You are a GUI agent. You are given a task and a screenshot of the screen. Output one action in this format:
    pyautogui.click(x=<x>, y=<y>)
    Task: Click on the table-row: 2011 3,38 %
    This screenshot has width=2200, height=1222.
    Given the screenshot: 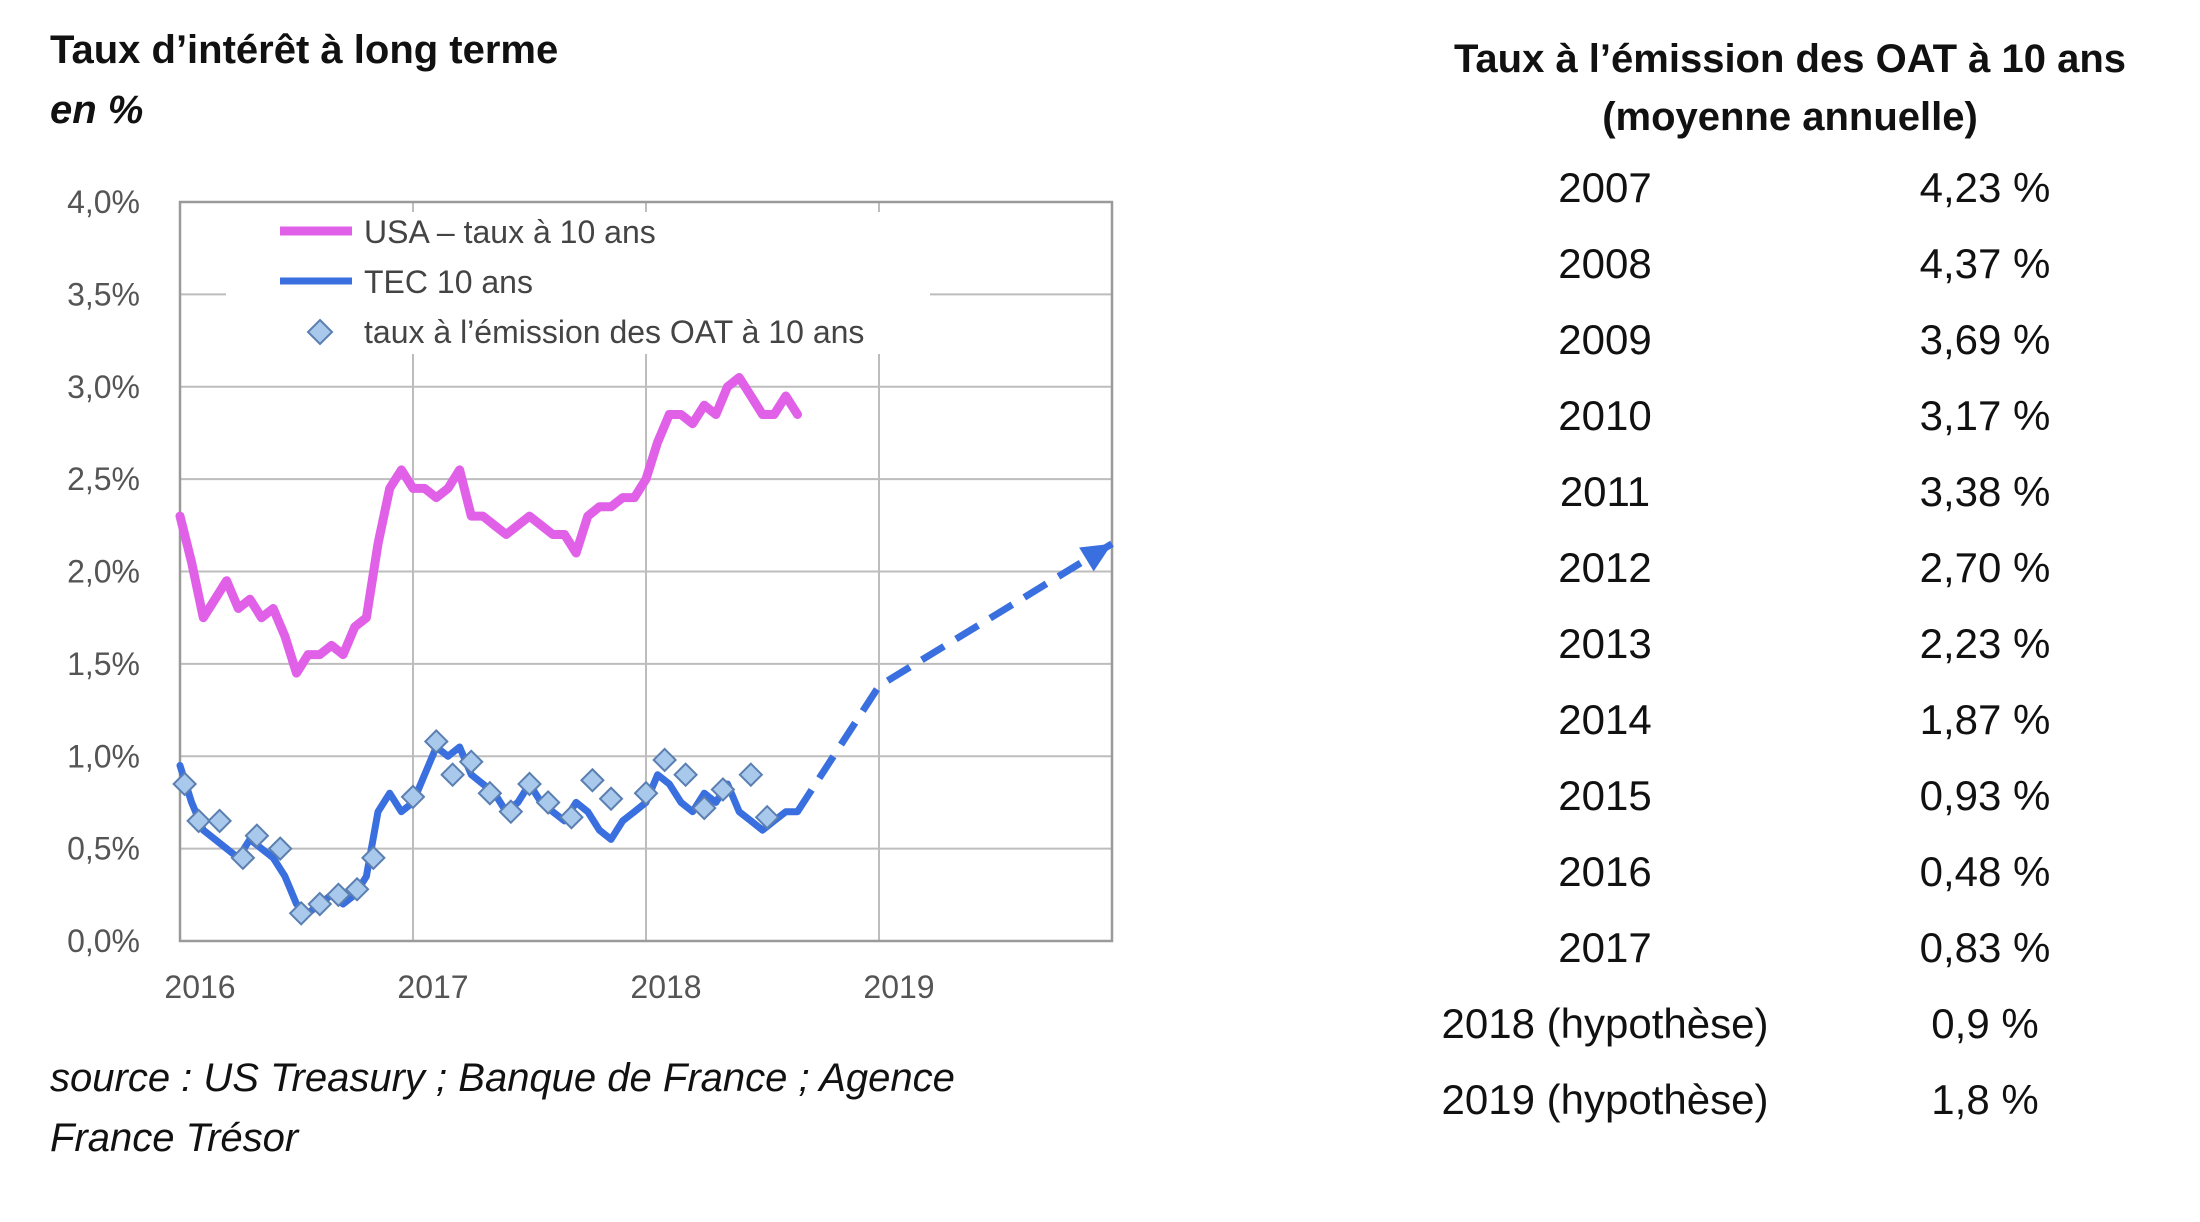 What is the action you would take?
    pyautogui.click(x=1770, y=492)
    